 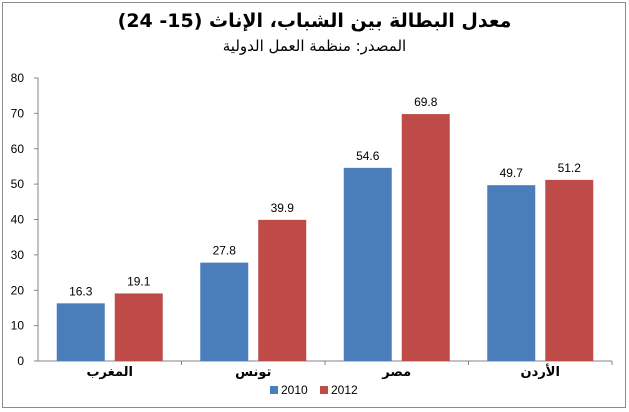 I want to click on legend-swatch-2012, so click(x=324, y=390).